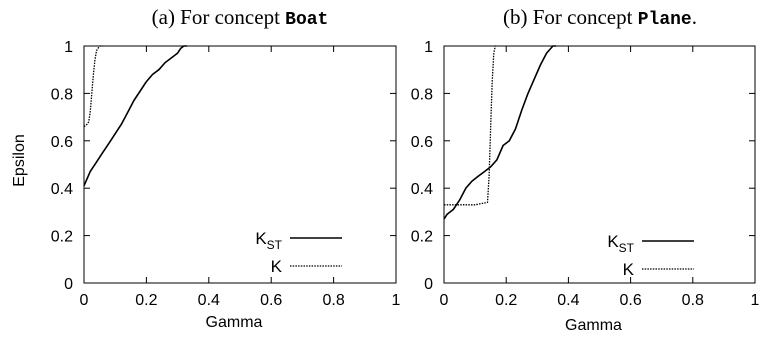  I want to click on chart-title: (a) For concept Boat, so click(240, 17).